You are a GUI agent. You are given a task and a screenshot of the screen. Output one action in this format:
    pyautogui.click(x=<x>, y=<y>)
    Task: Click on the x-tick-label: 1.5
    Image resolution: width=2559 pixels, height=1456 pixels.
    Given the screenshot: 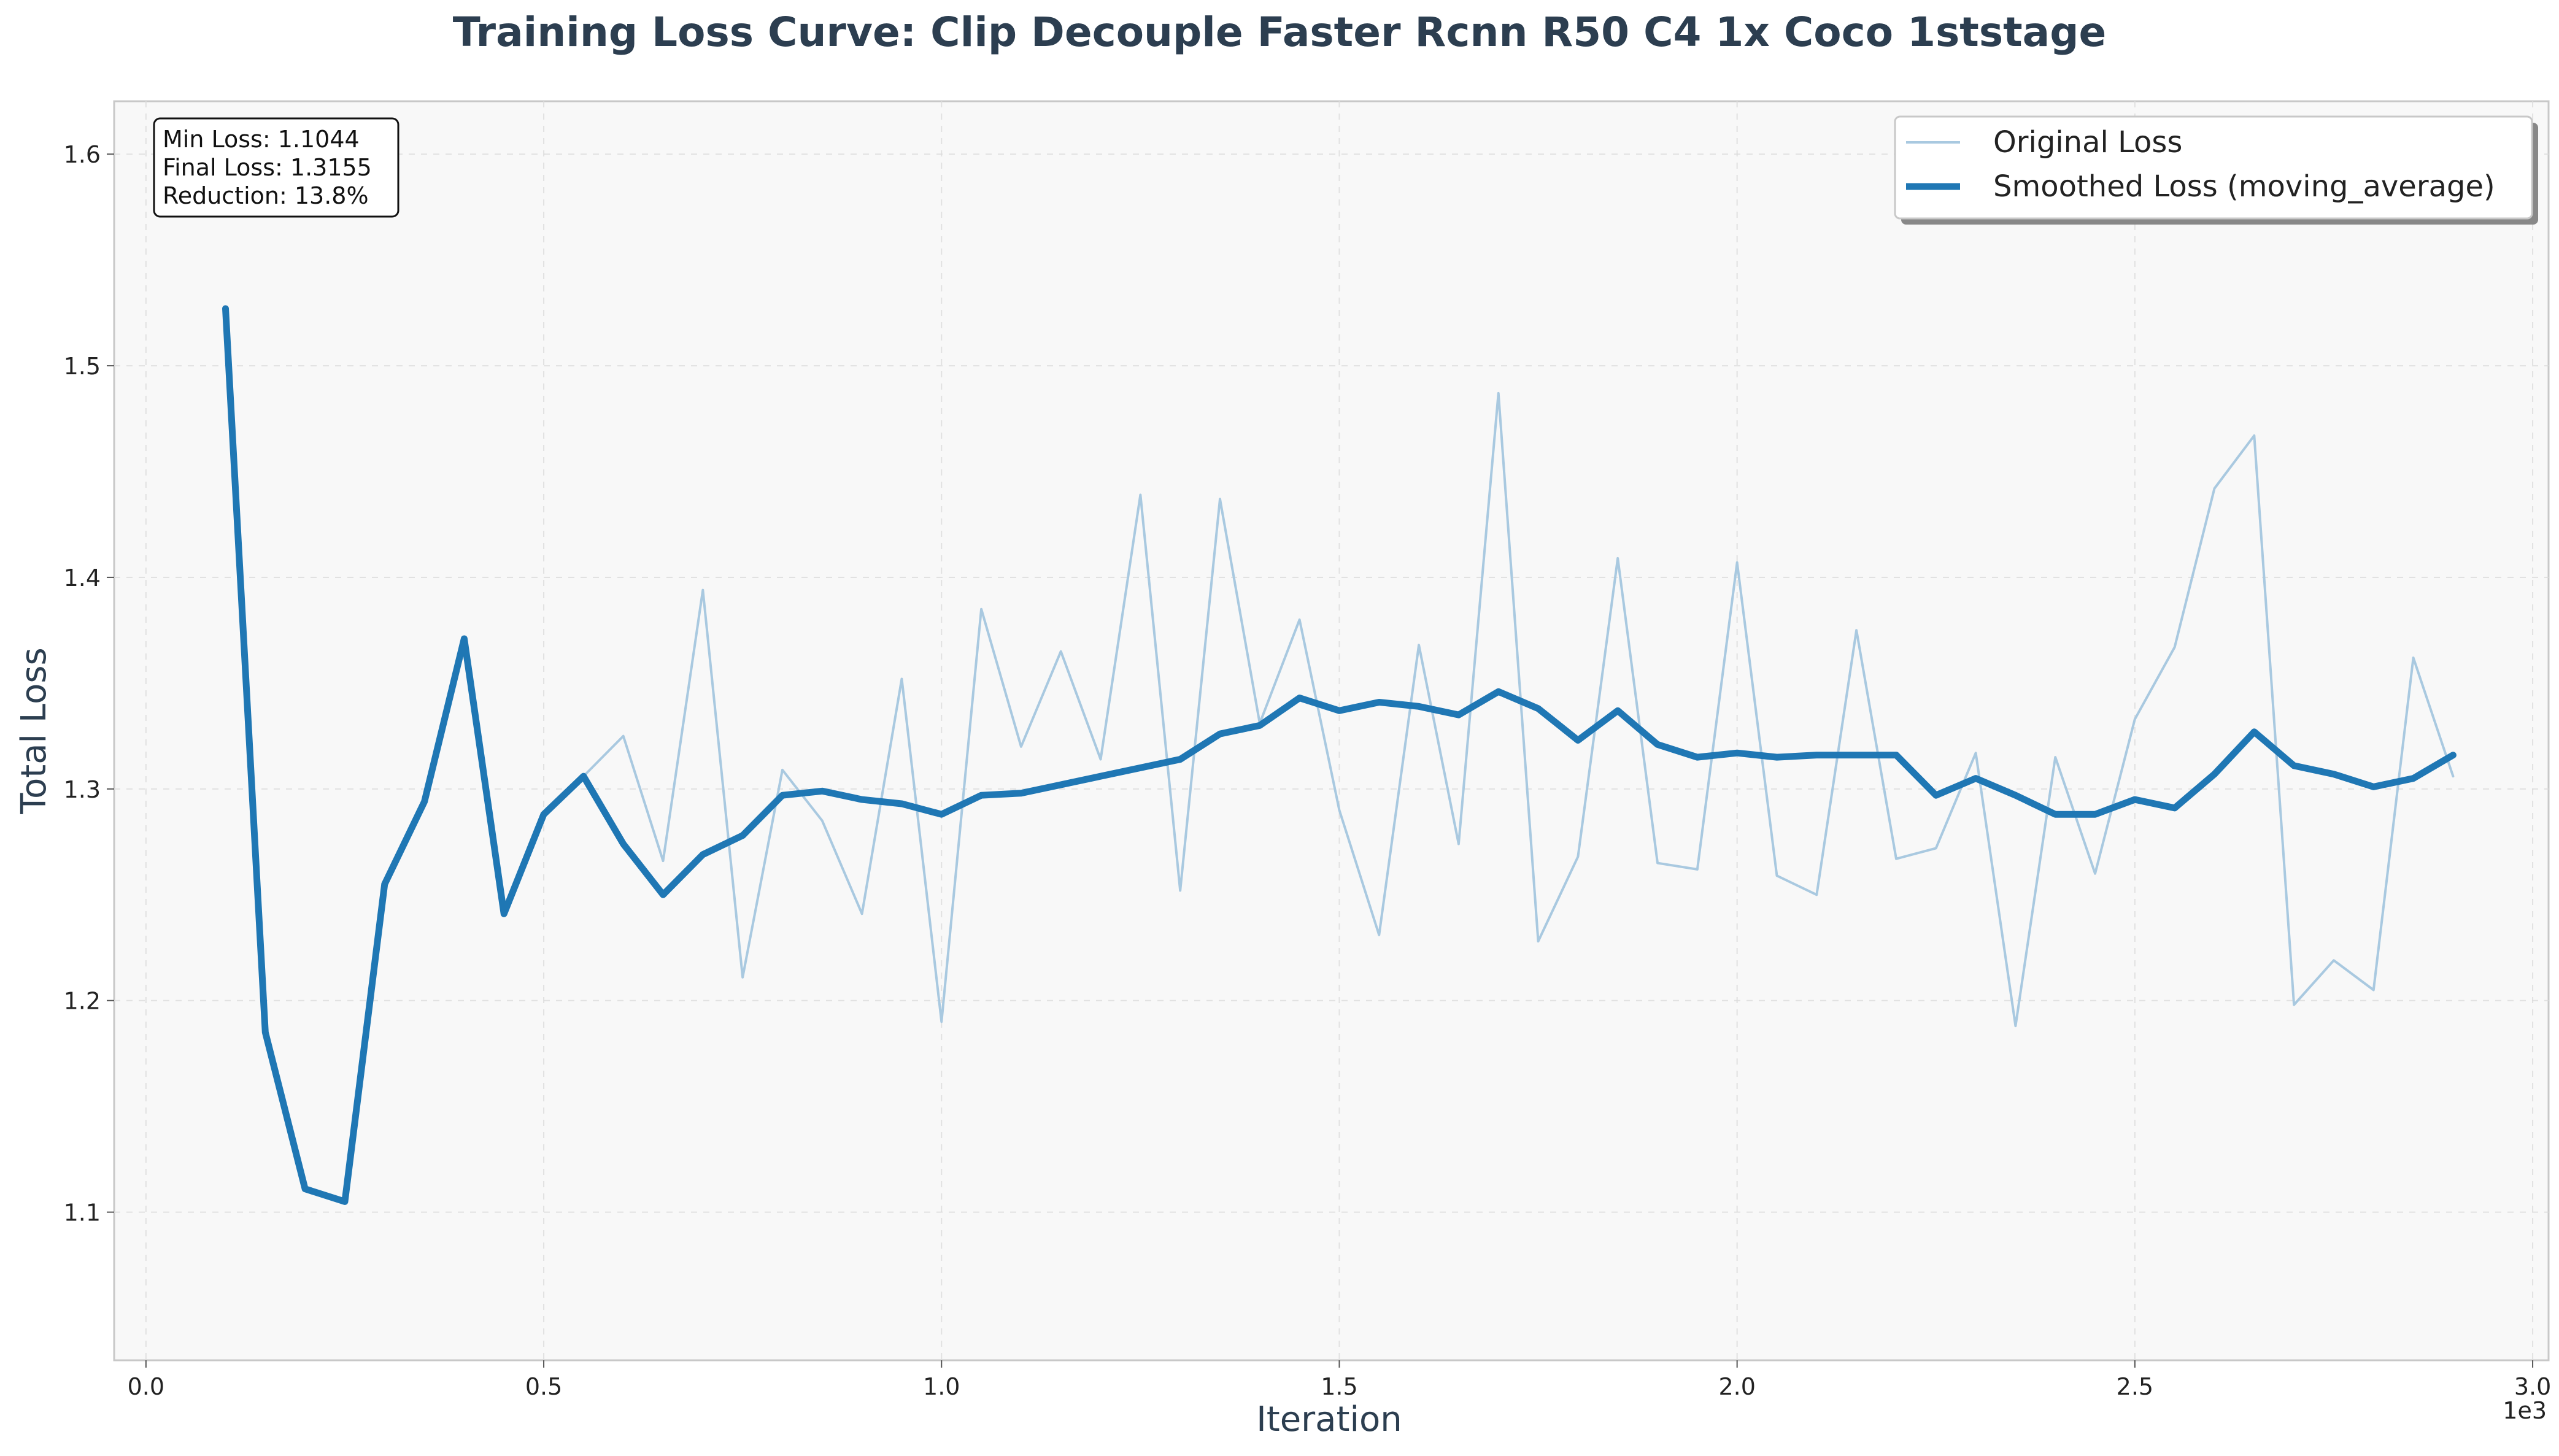 What is the action you would take?
    pyautogui.click(x=1339, y=1386)
    